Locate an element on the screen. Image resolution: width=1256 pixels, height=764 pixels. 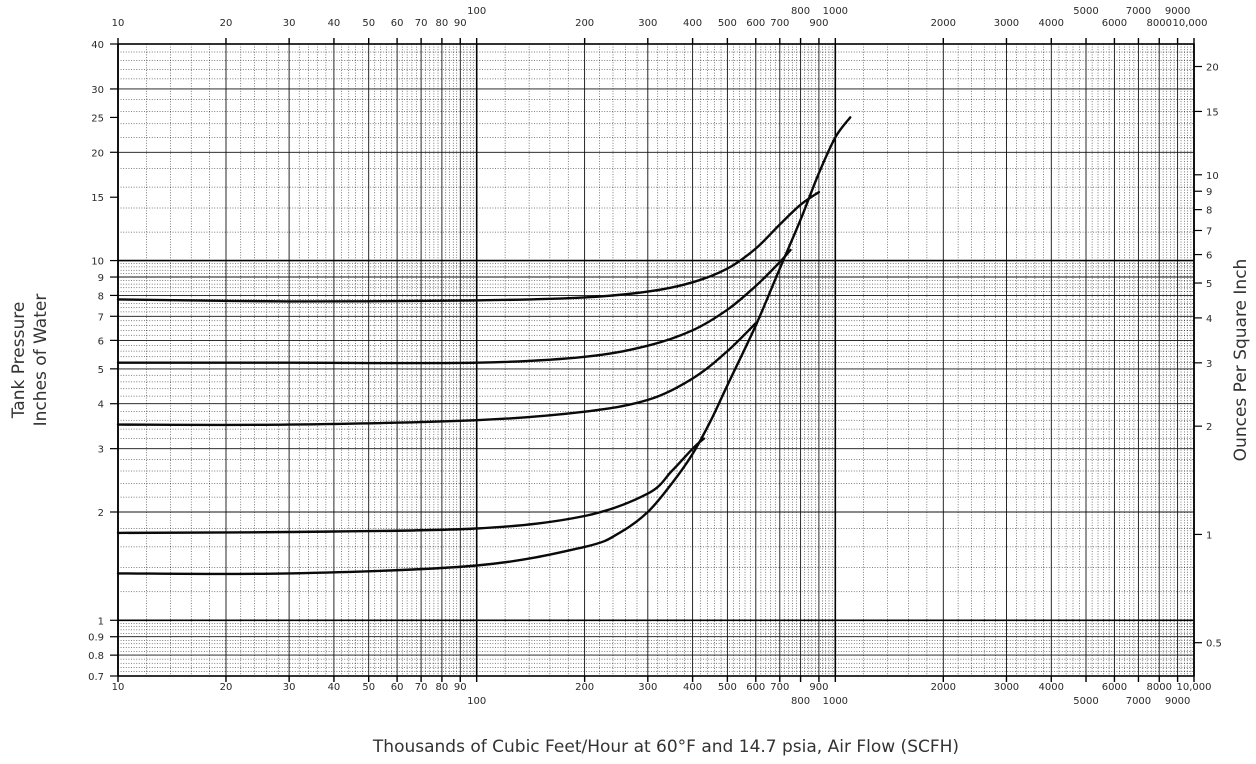
x-tick-top: 700 is located at coordinates (779, 23).